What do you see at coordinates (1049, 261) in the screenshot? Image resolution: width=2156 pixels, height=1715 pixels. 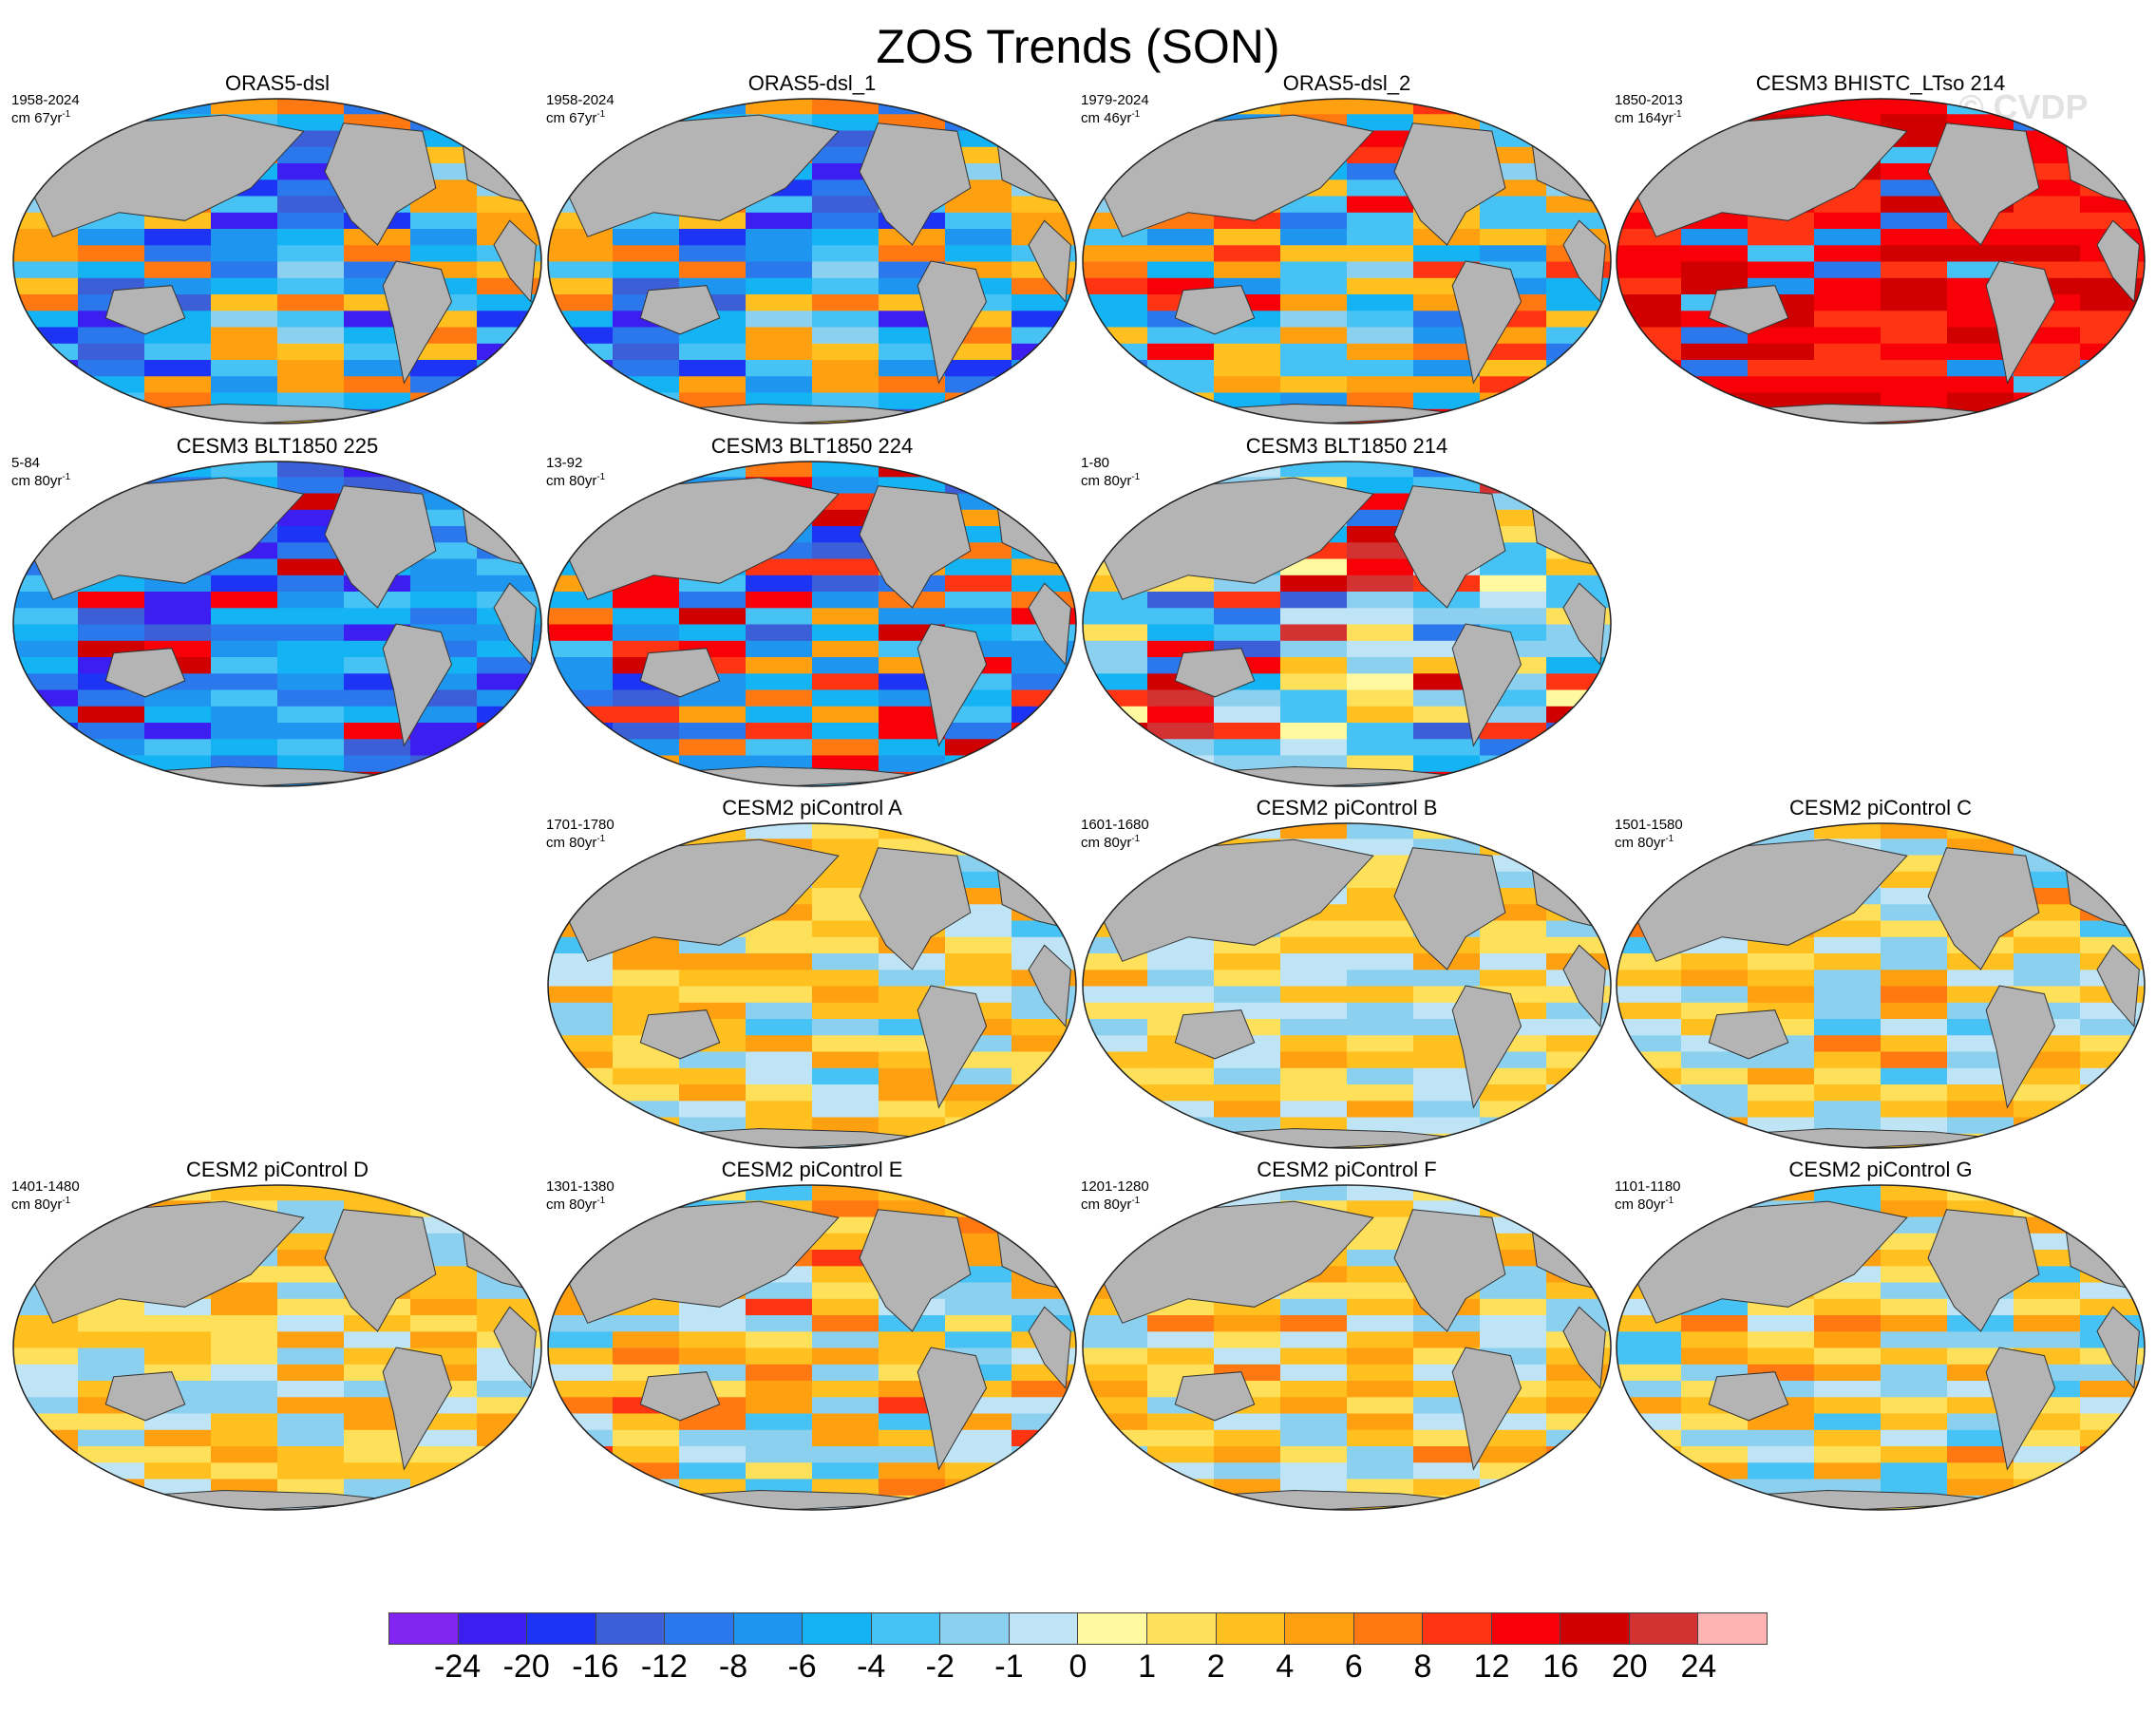 I see `africa-land` at bounding box center [1049, 261].